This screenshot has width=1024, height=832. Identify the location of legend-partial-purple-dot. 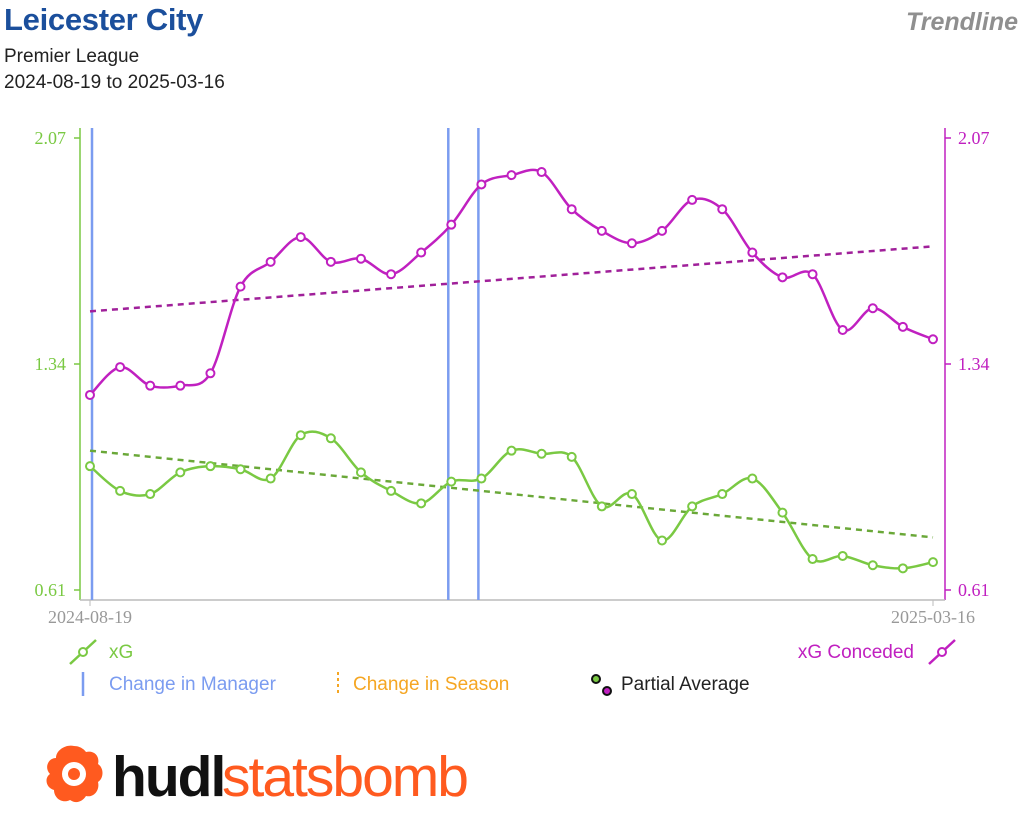
(607, 691).